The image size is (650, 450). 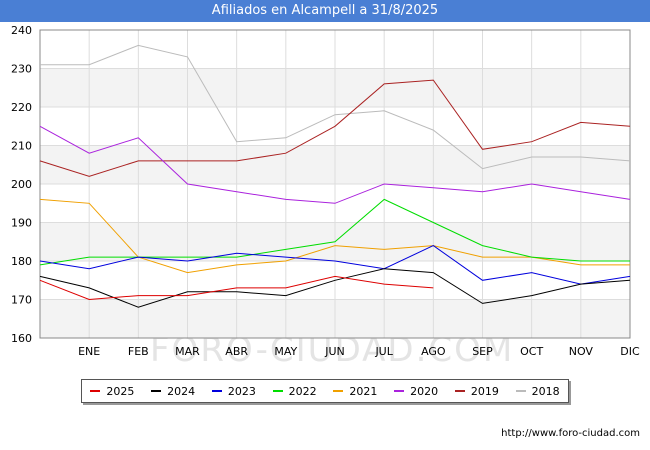 I want to click on x-tick-label: JUN, so click(x=334, y=351).